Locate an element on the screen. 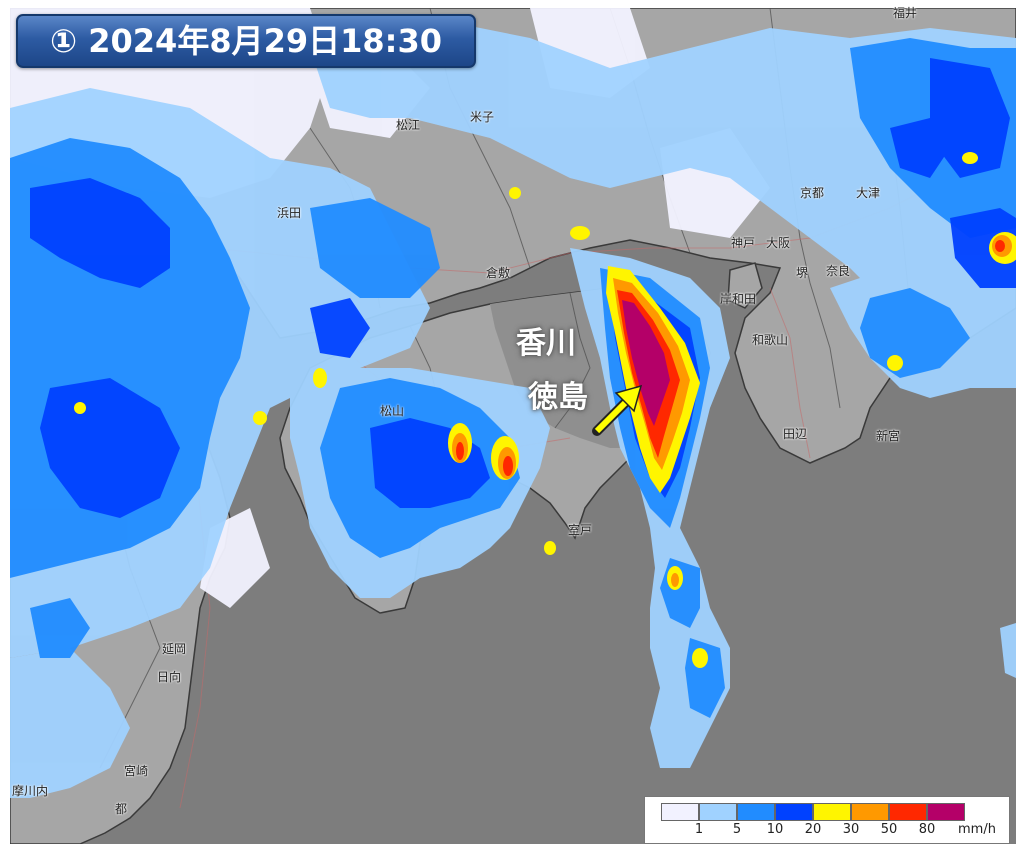  legend-tick-10: 10 is located at coordinates (775, 829).